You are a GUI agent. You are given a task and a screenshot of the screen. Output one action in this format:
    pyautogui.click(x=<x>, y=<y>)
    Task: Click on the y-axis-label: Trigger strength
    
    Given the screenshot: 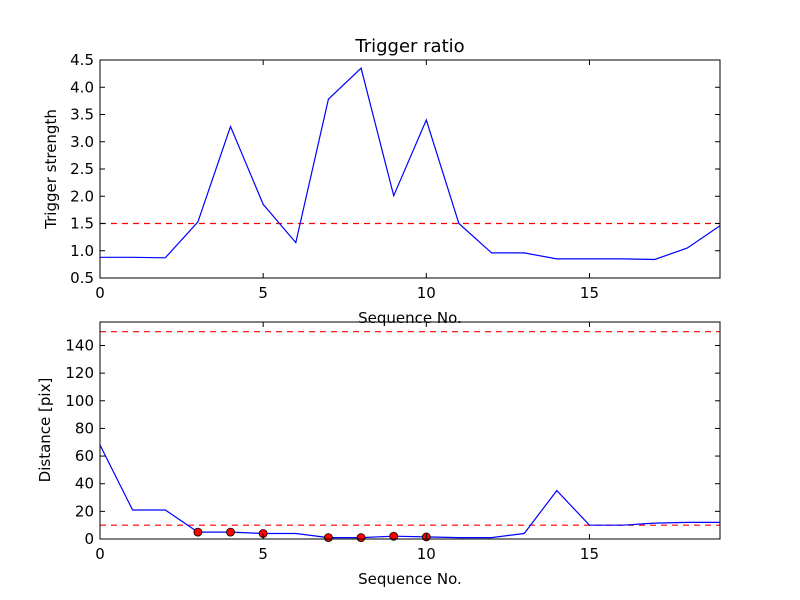 What is the action you would take?
    pyautogui.click(x=51, y=169)
    